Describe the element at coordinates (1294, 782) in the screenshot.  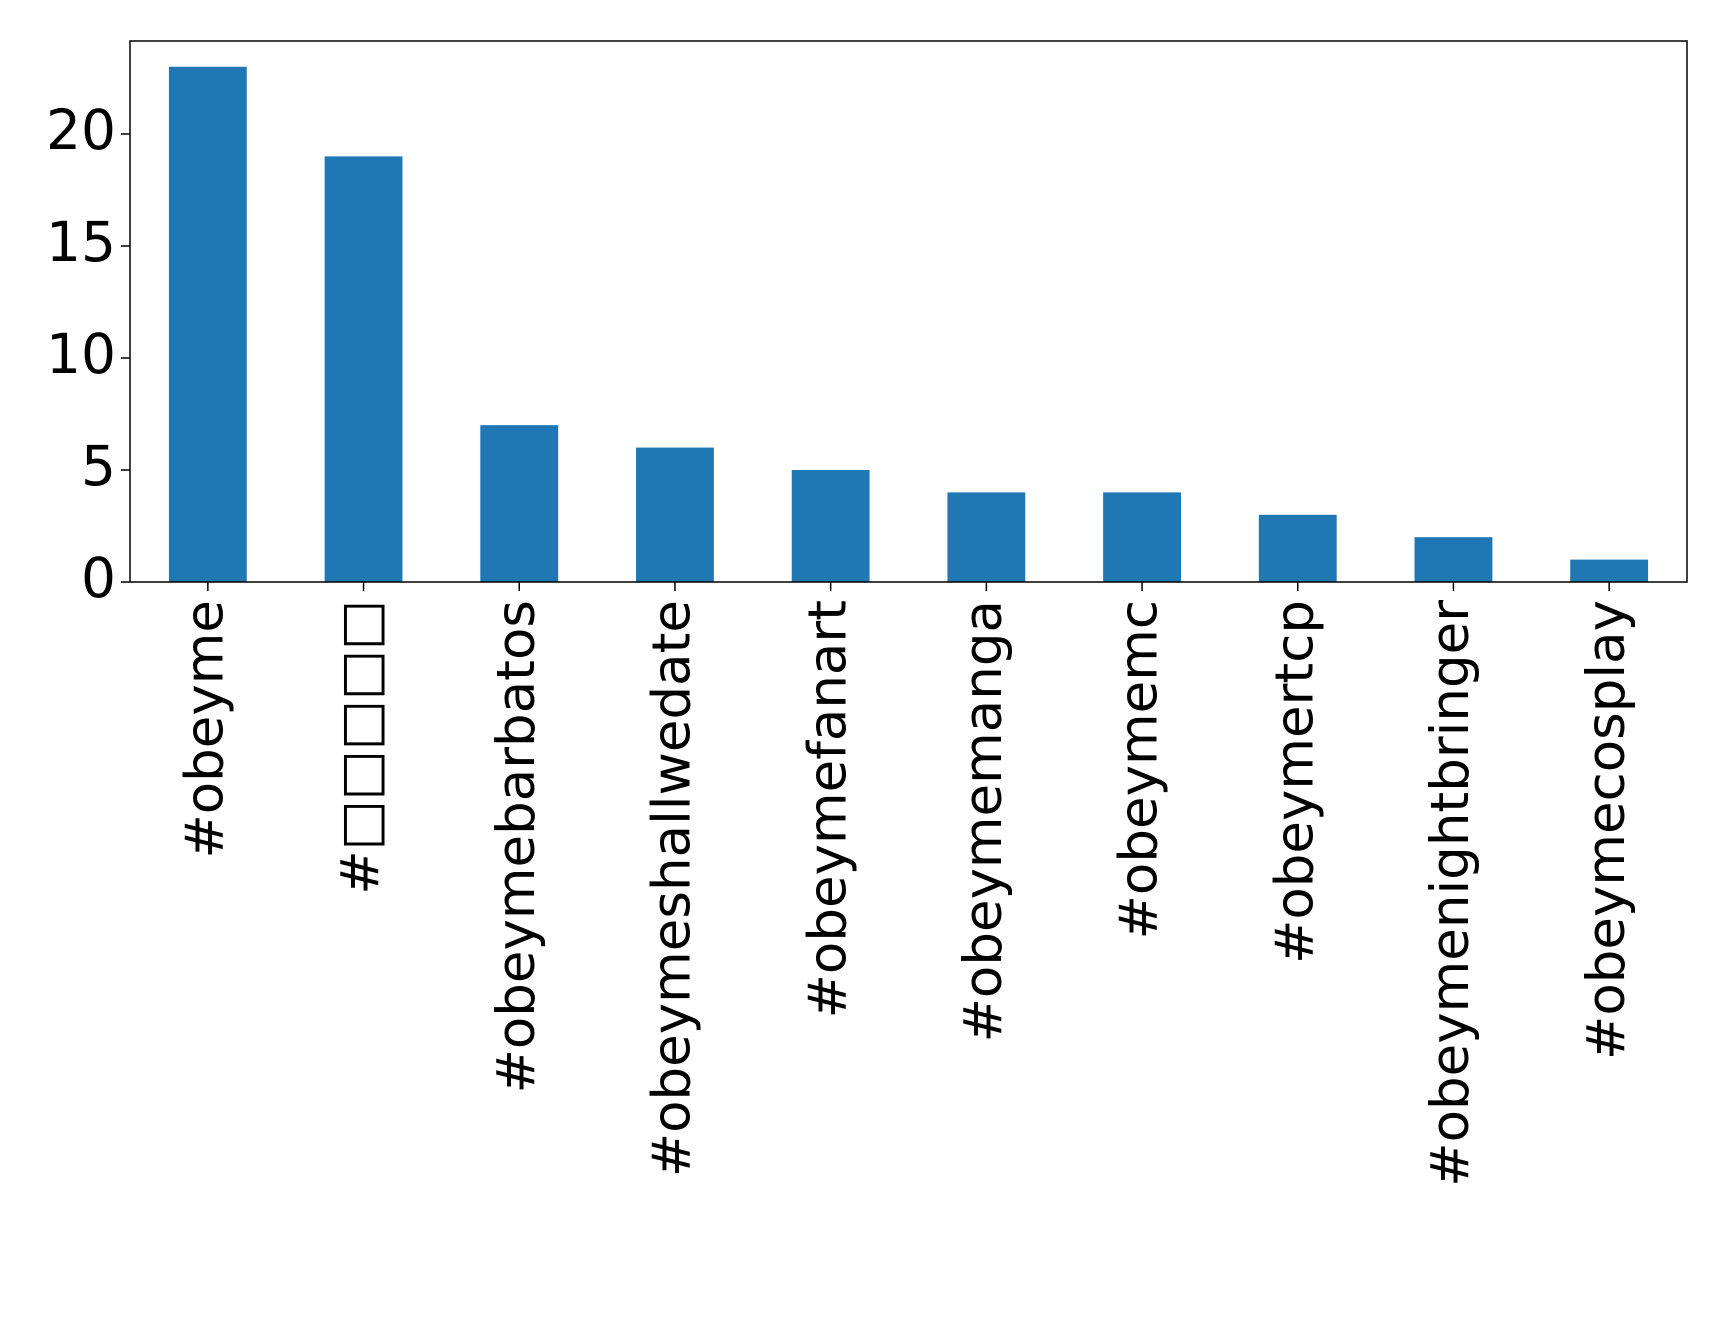
I see `x-tick-label: #obeymertcp` at that location.